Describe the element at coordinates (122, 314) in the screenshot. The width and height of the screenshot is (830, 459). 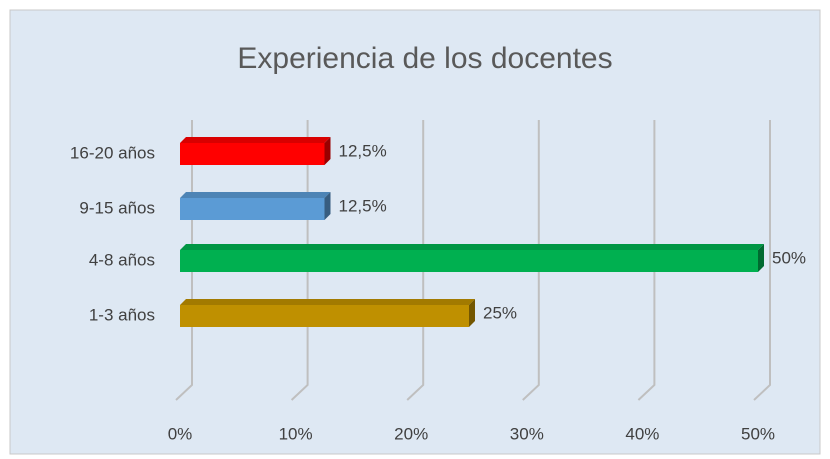
I see `y-tick-label: 1-3 años` at that location.